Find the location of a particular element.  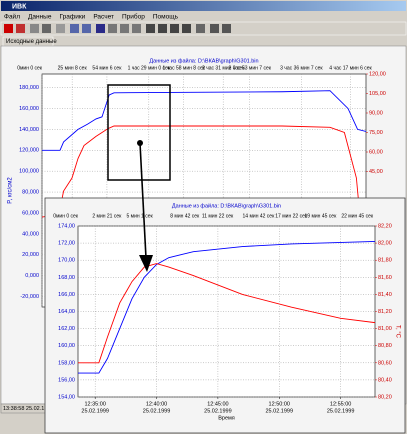

top-tick-label: 8 мин 42 сек is located at coordinates (185, 216).